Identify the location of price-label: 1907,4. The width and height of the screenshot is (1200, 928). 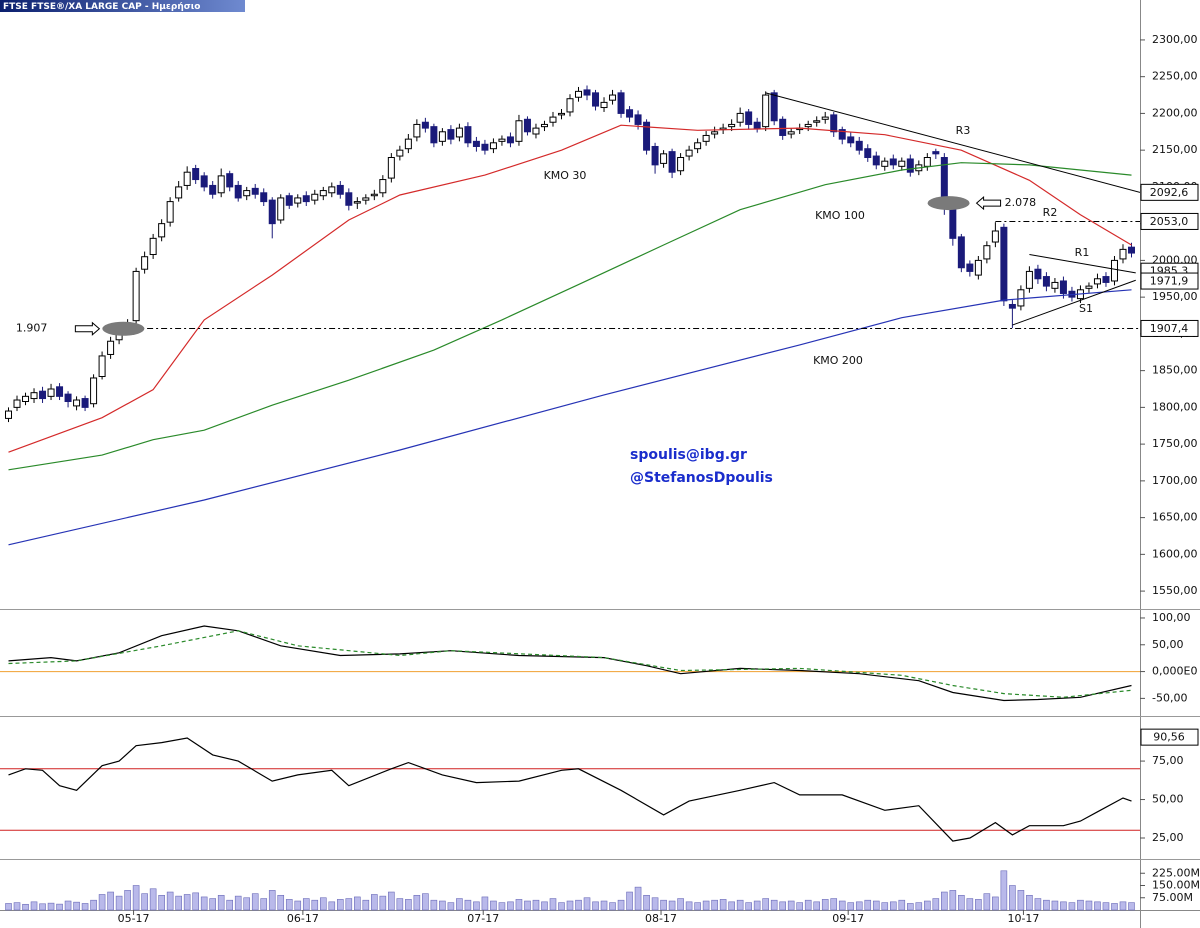
(1169, 328).